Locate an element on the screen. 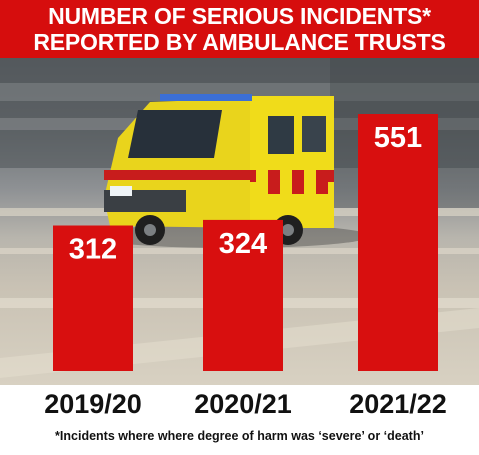 Image resolution: width=479 pixels, height=455 pixels. value-label-2019-20: 312 is located at coordinates (93, 250).